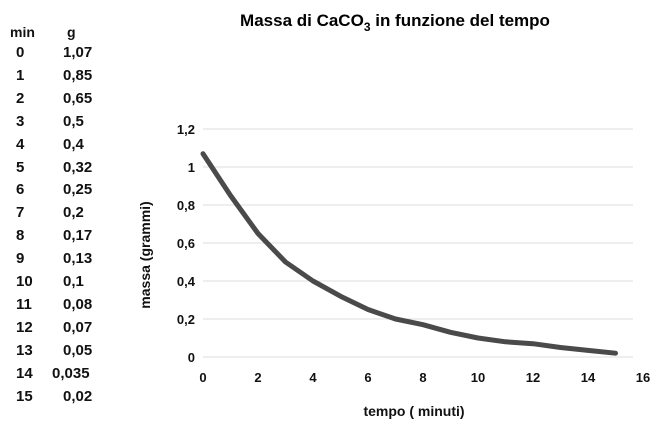  I want to click on x-tick-label: 2, so click(257, 377).